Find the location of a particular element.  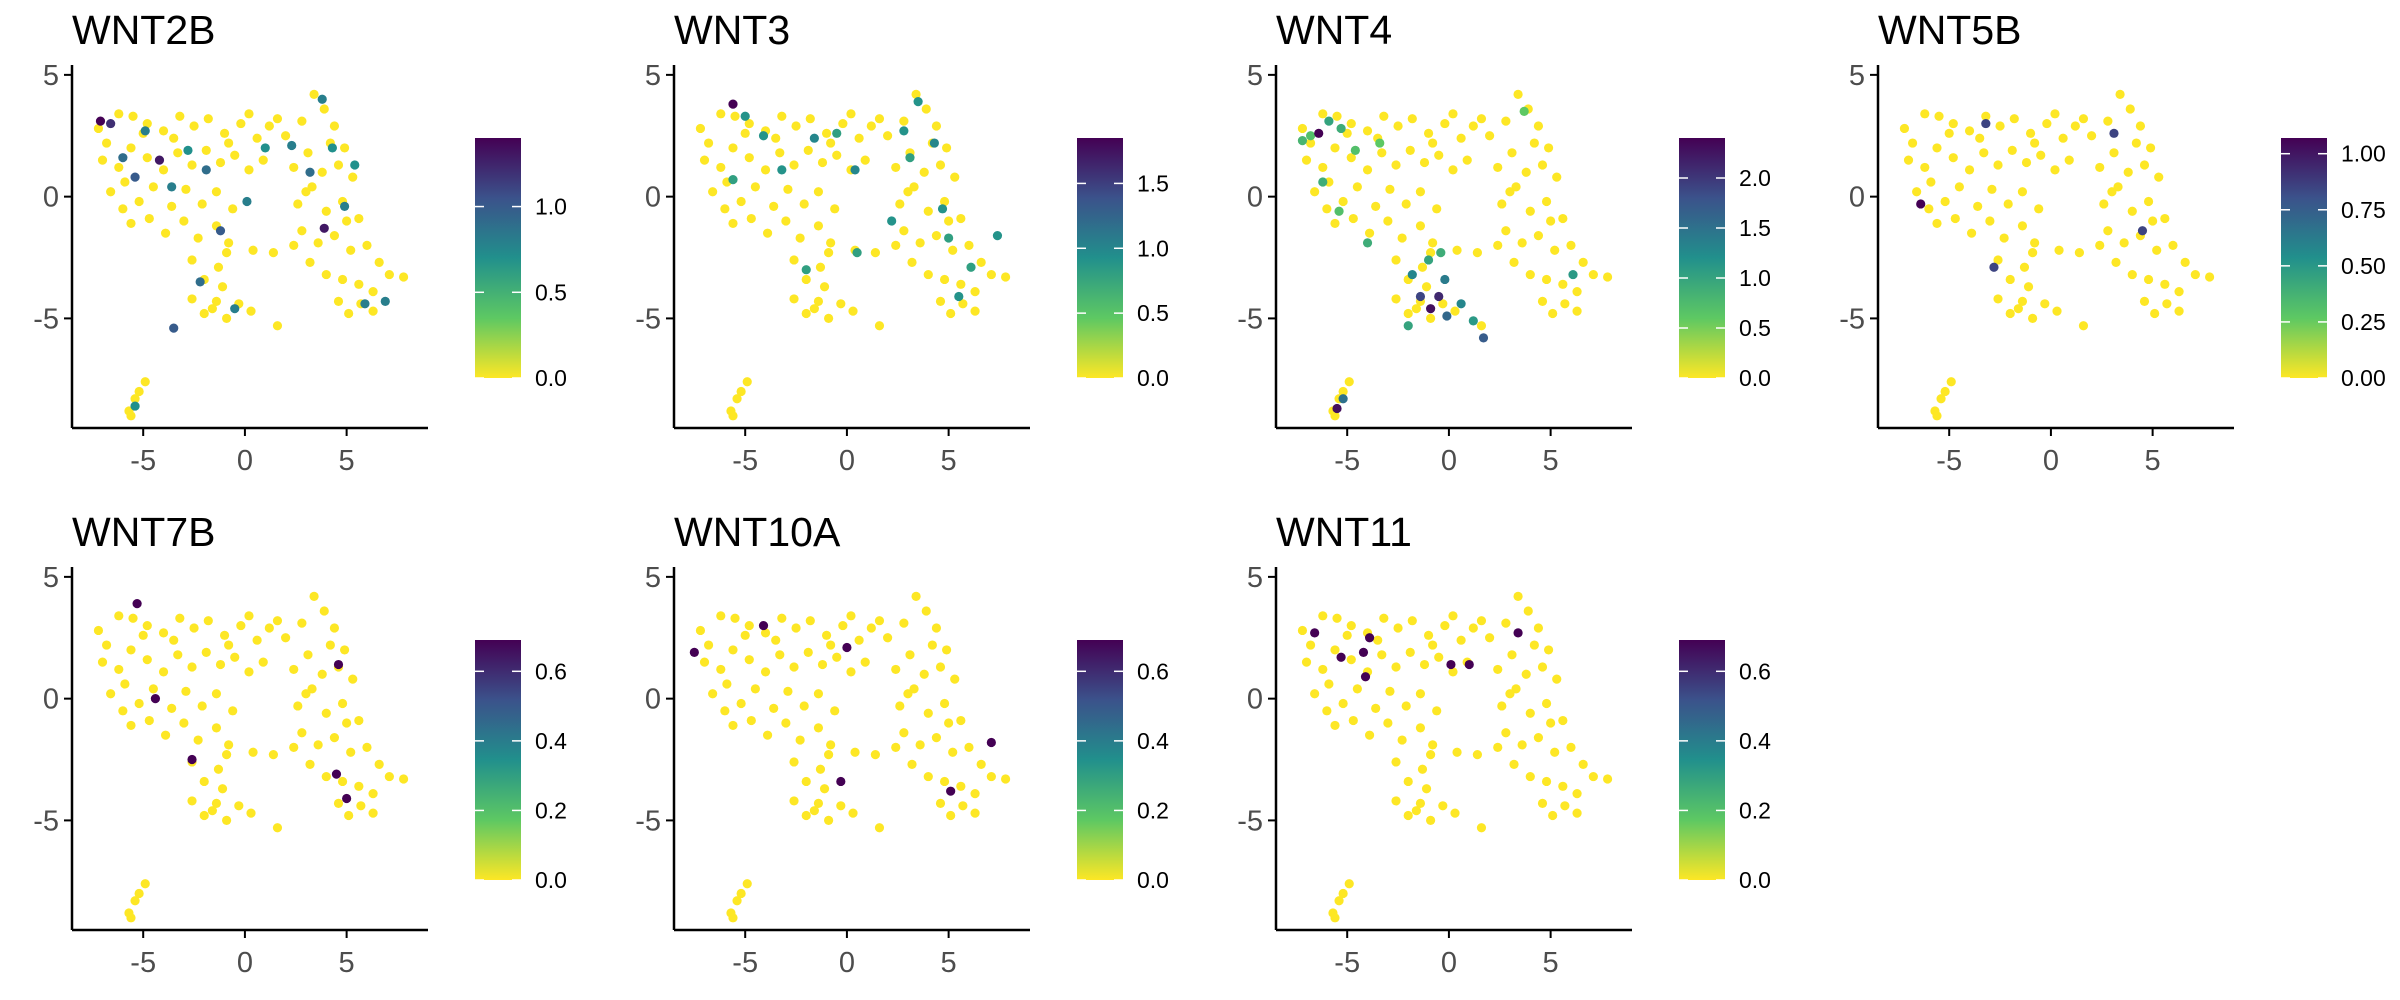

colorbar-tick-label: 1.5 is located at coordinates (1153, 183).